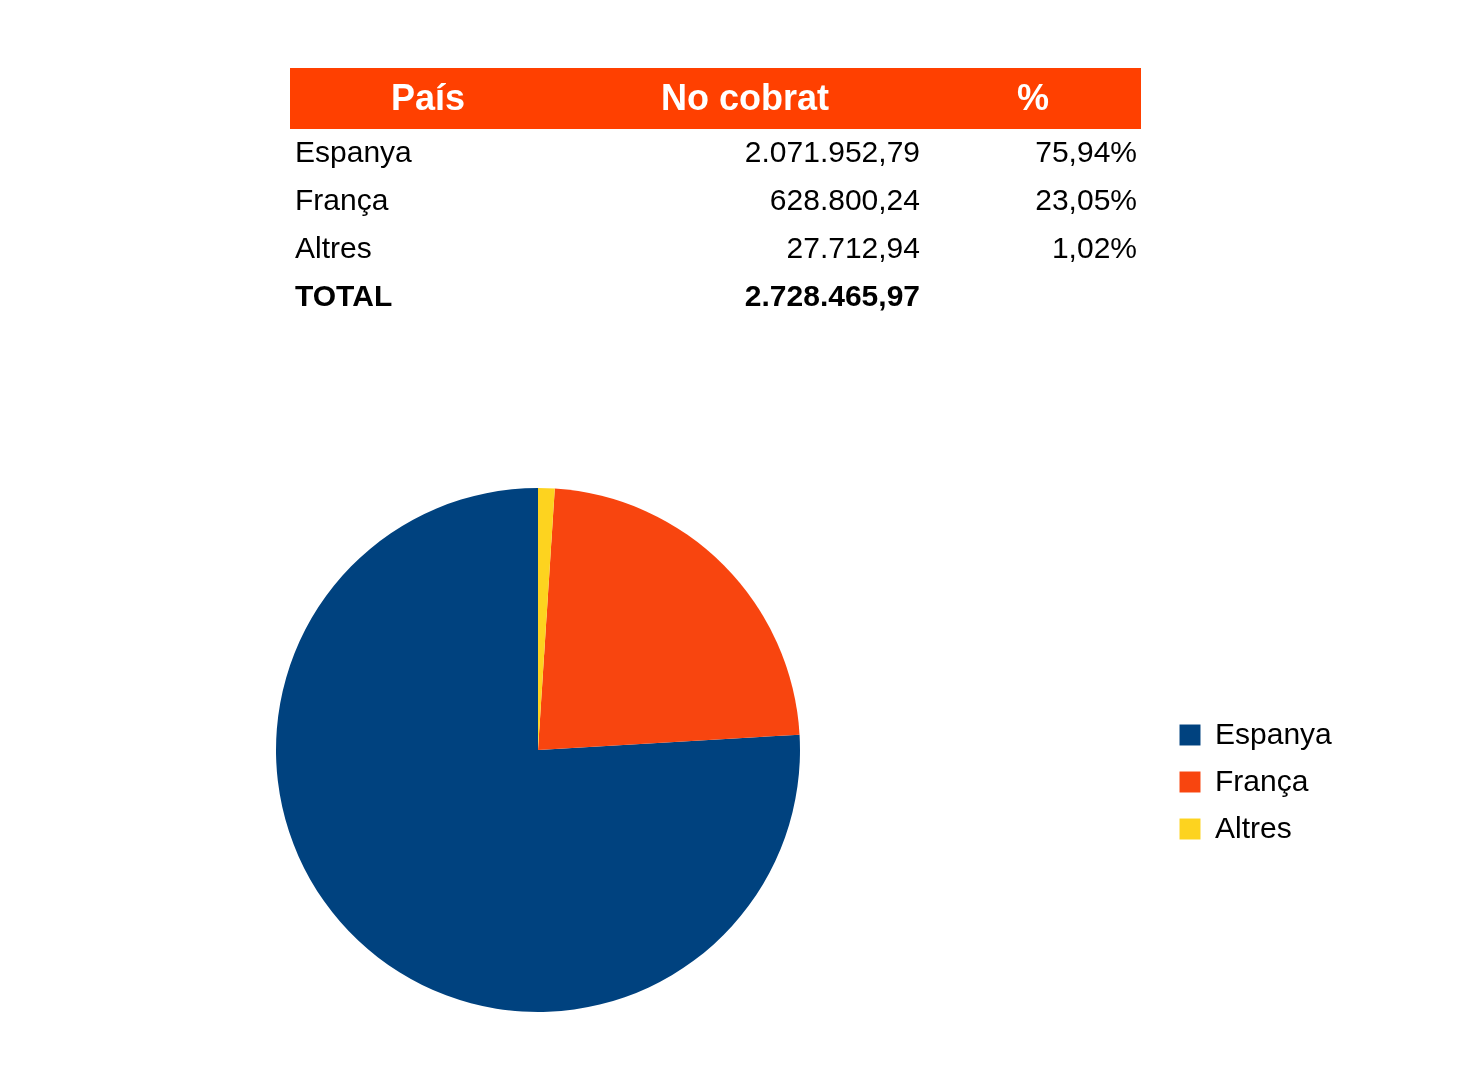  What do you see at coordinates (1086, 199) in the screenshot?
I see `text: 23,05%` at bounding box center [1086, 199].